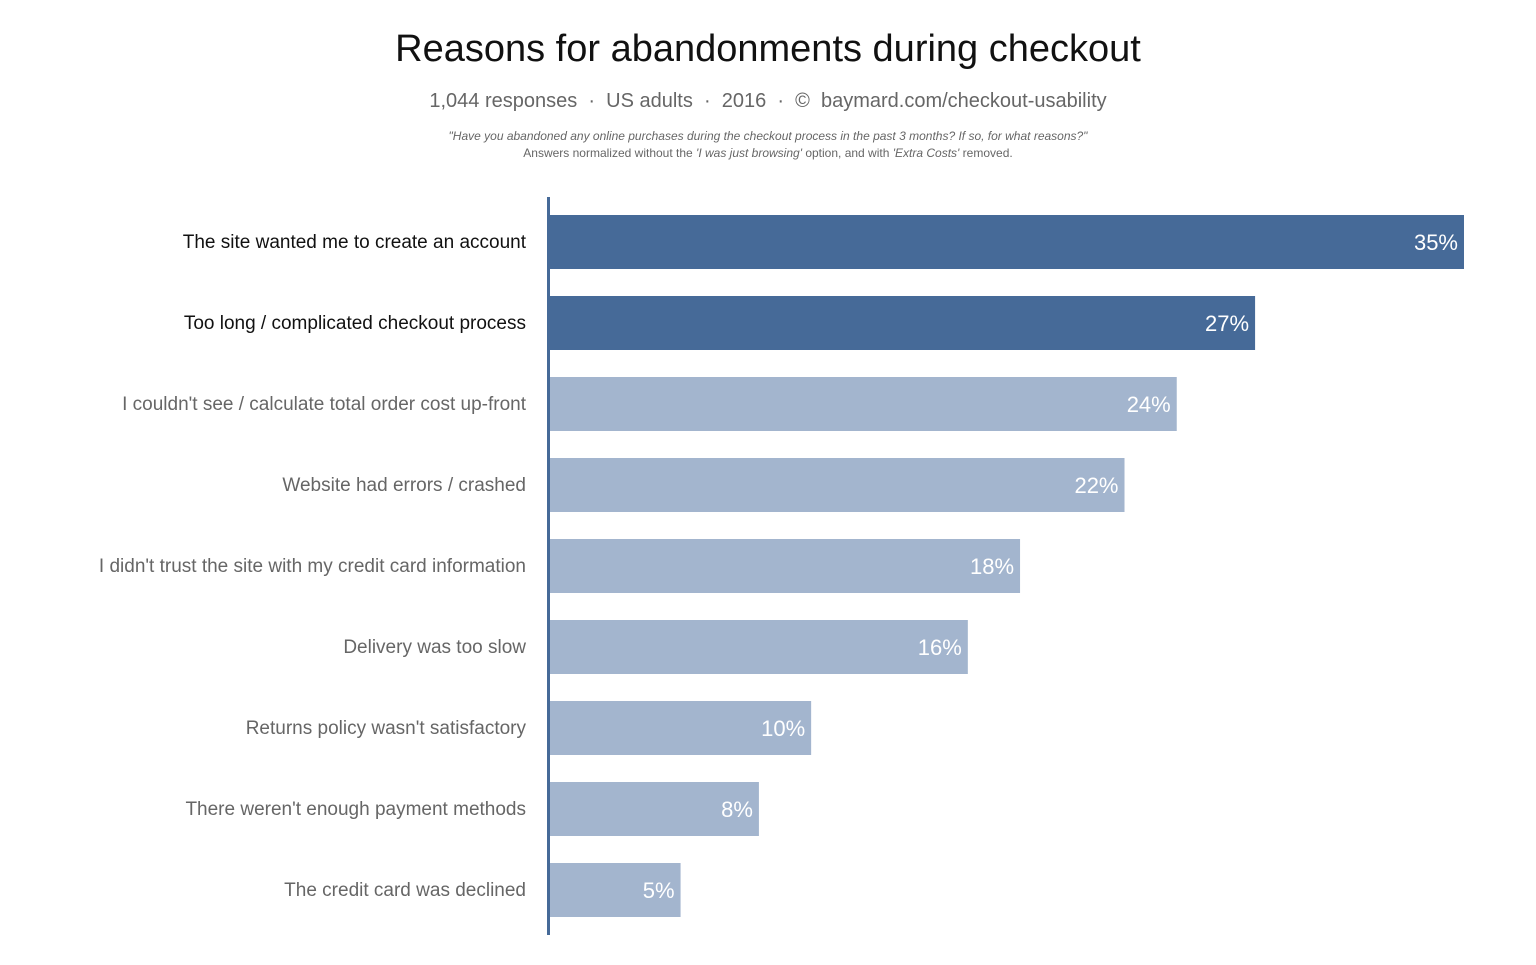 Image resolution: width=1536 pixels, height=965 pixels. Describe the element at coordinates (926, 153) in the screenshot. I see `method-note-part: 'Extra Costs'` at that location.